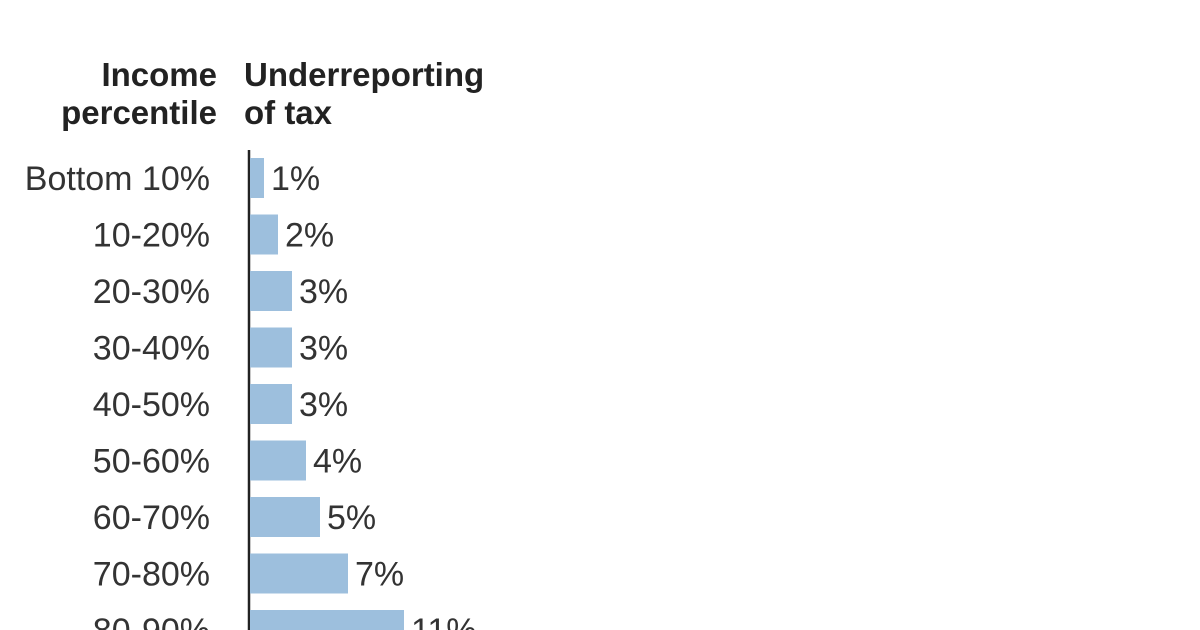 The height and width of the screenshot is (630, 1200). What do you see at coordinates (364, 74) in the screenshot?
I see `x-axis-title-line-1: Underreporting` at bounding box center [364, 74].